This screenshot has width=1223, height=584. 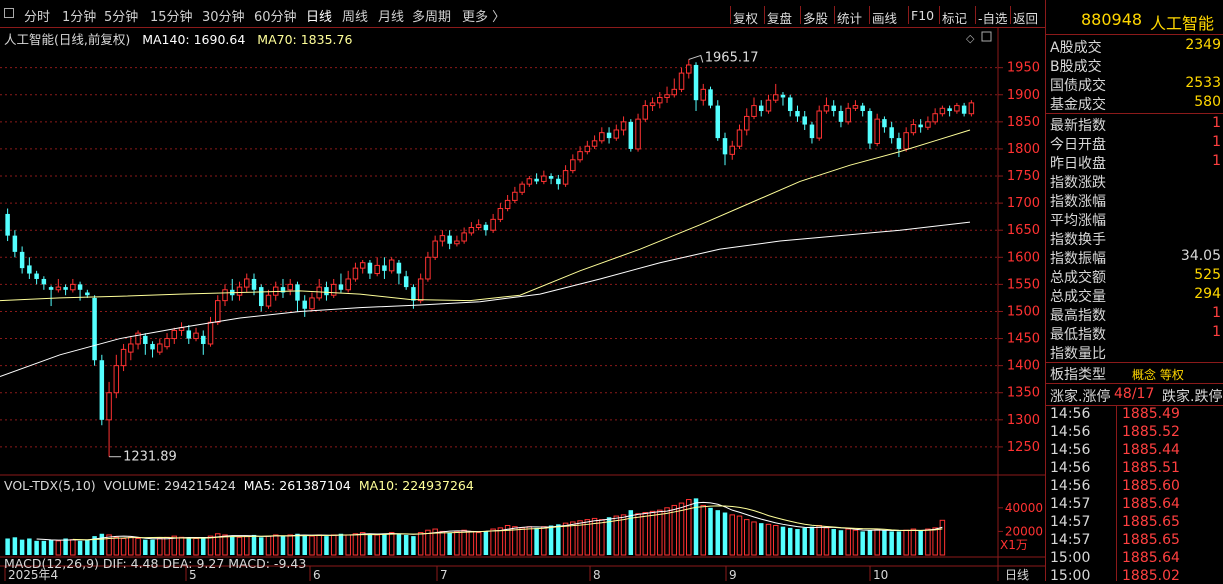 I want to click on toolbar-separator, so click(x=834, y=15).